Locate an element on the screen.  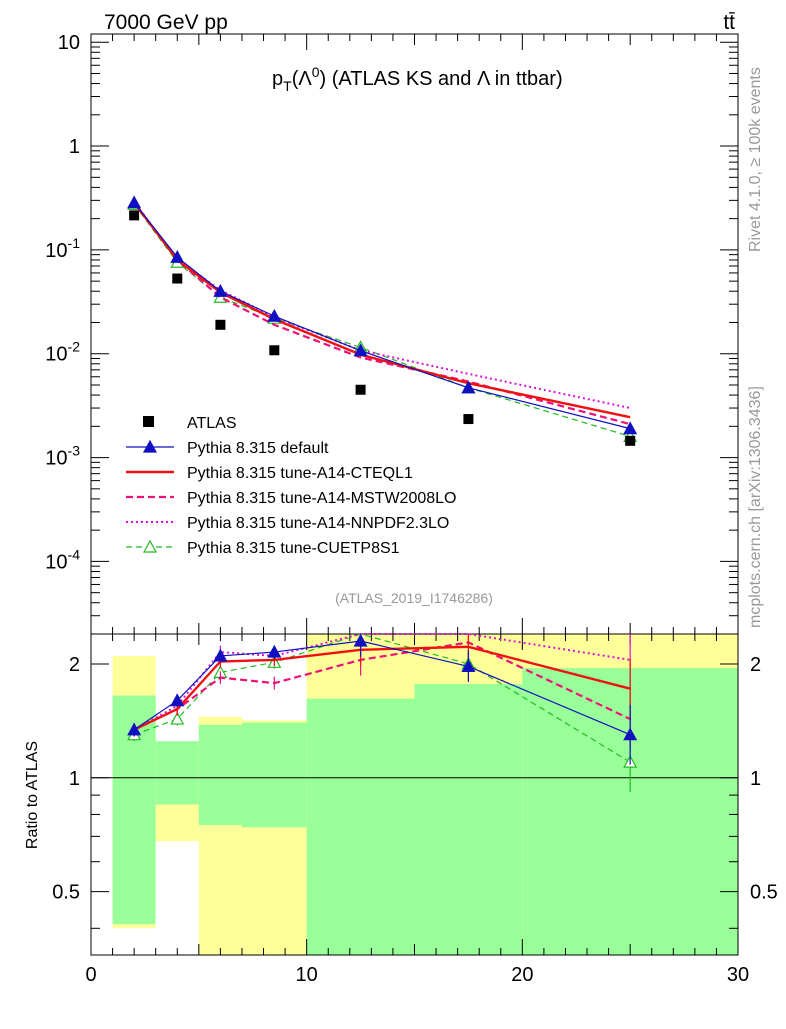
mcplots-label: mcplots.cern.ch [arXiv:1306.3436] is located at coordinates (755, 507).